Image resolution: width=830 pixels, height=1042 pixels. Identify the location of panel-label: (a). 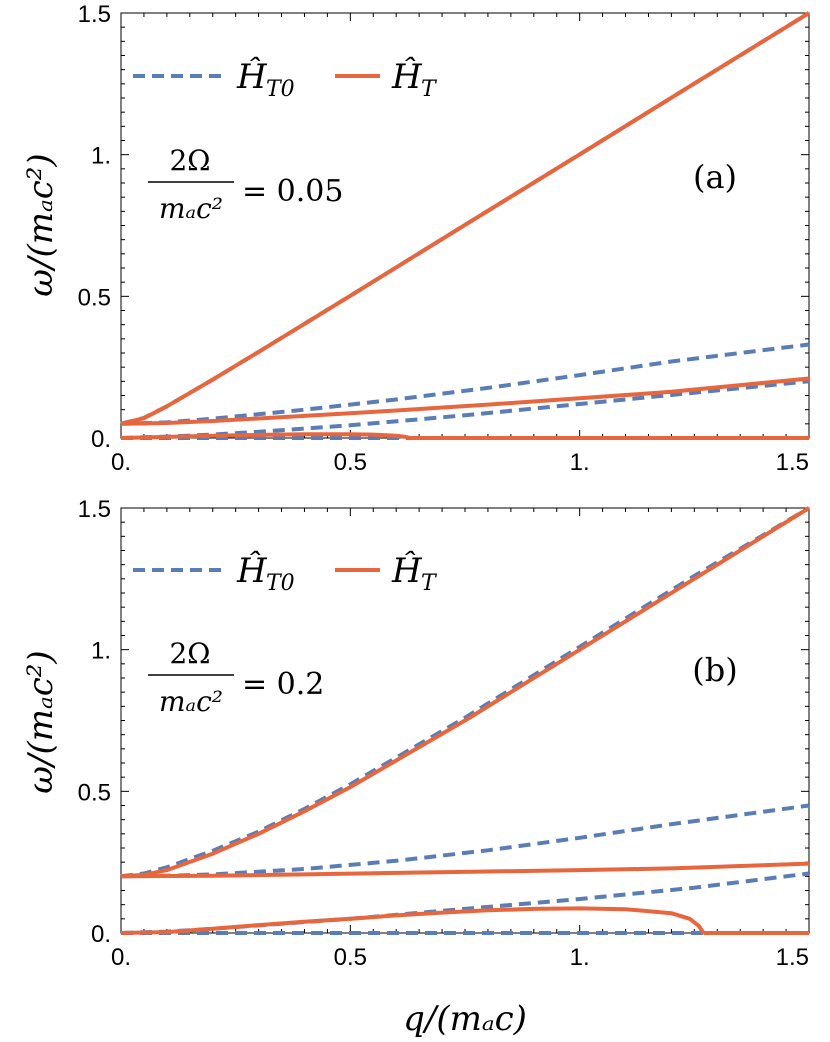
(715, 177).